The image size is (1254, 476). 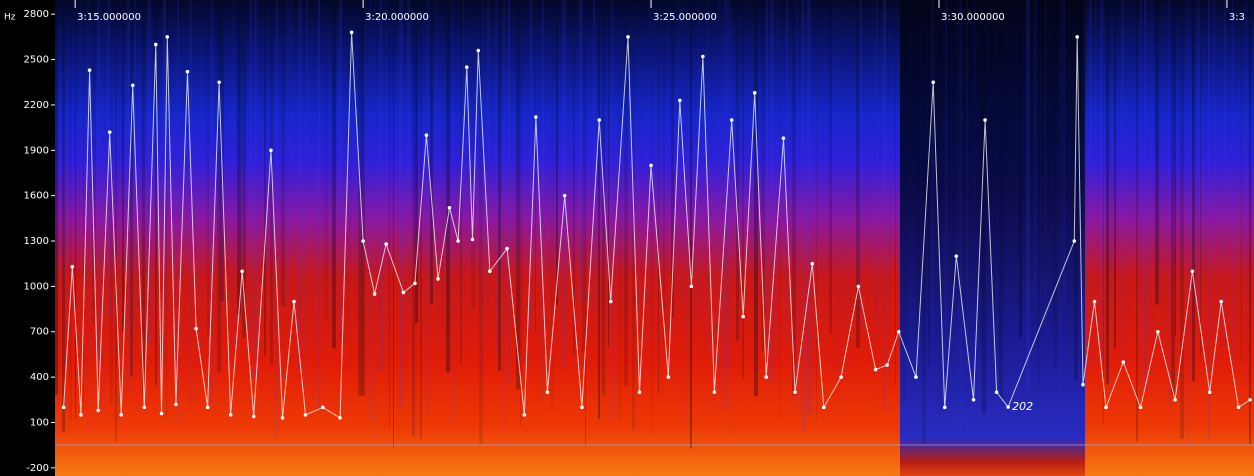 What do you see at coordinates (1022, 406) in the screenshot?
I see `pitch-annotation: 202` at bounding box center [1022, 406].